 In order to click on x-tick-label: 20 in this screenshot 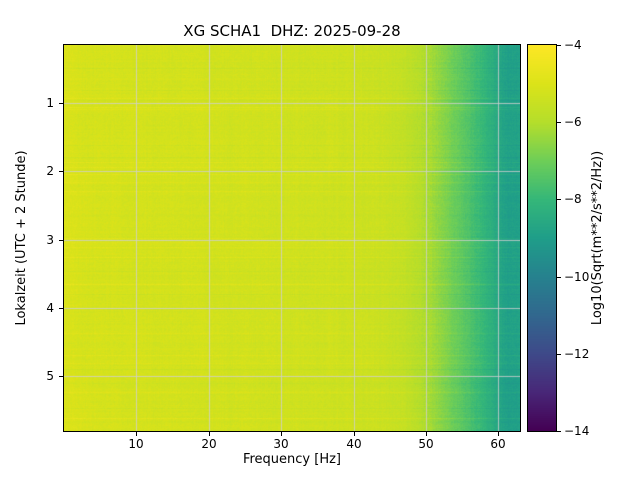, I will do `click(209, 444)`.